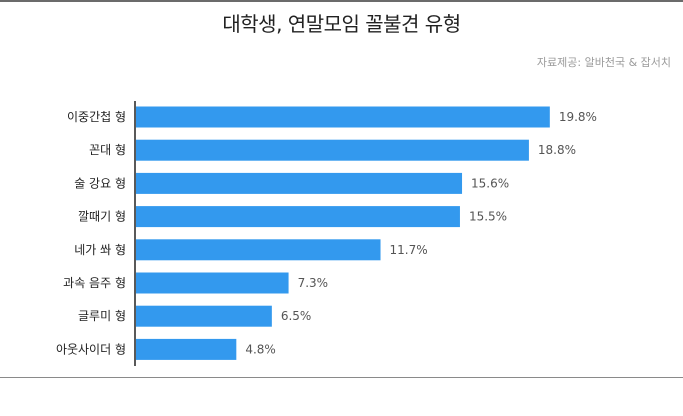 Image resolution: width=683 pixels, height=416 pixels. What do you see at coordinates (91, 349) in the screenshot?
I see `category-label: 아웃사이더 형` at bounding box center [91, 349].